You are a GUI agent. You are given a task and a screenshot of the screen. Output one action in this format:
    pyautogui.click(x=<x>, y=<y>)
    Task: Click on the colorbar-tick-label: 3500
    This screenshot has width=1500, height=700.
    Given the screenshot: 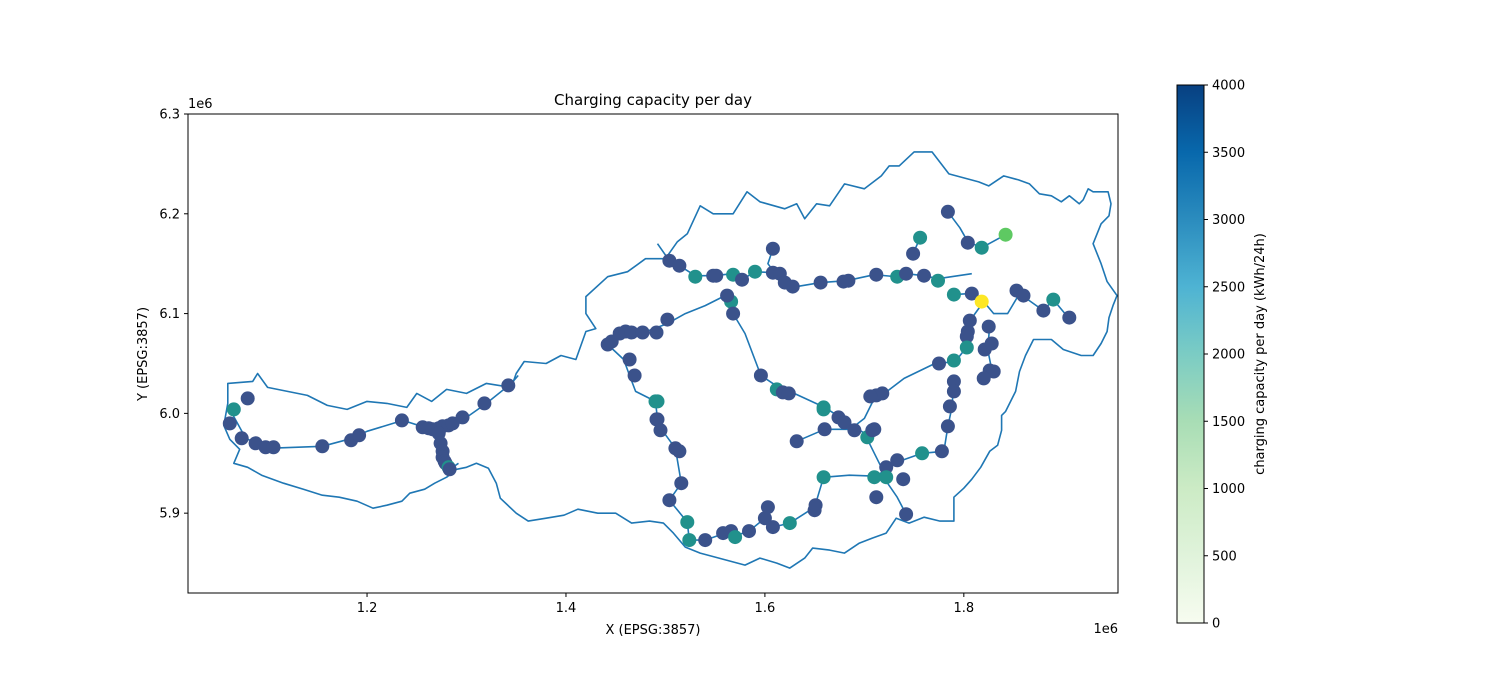 What is the action you would take?
    pyautogui.click(x=1228, y=153)
    